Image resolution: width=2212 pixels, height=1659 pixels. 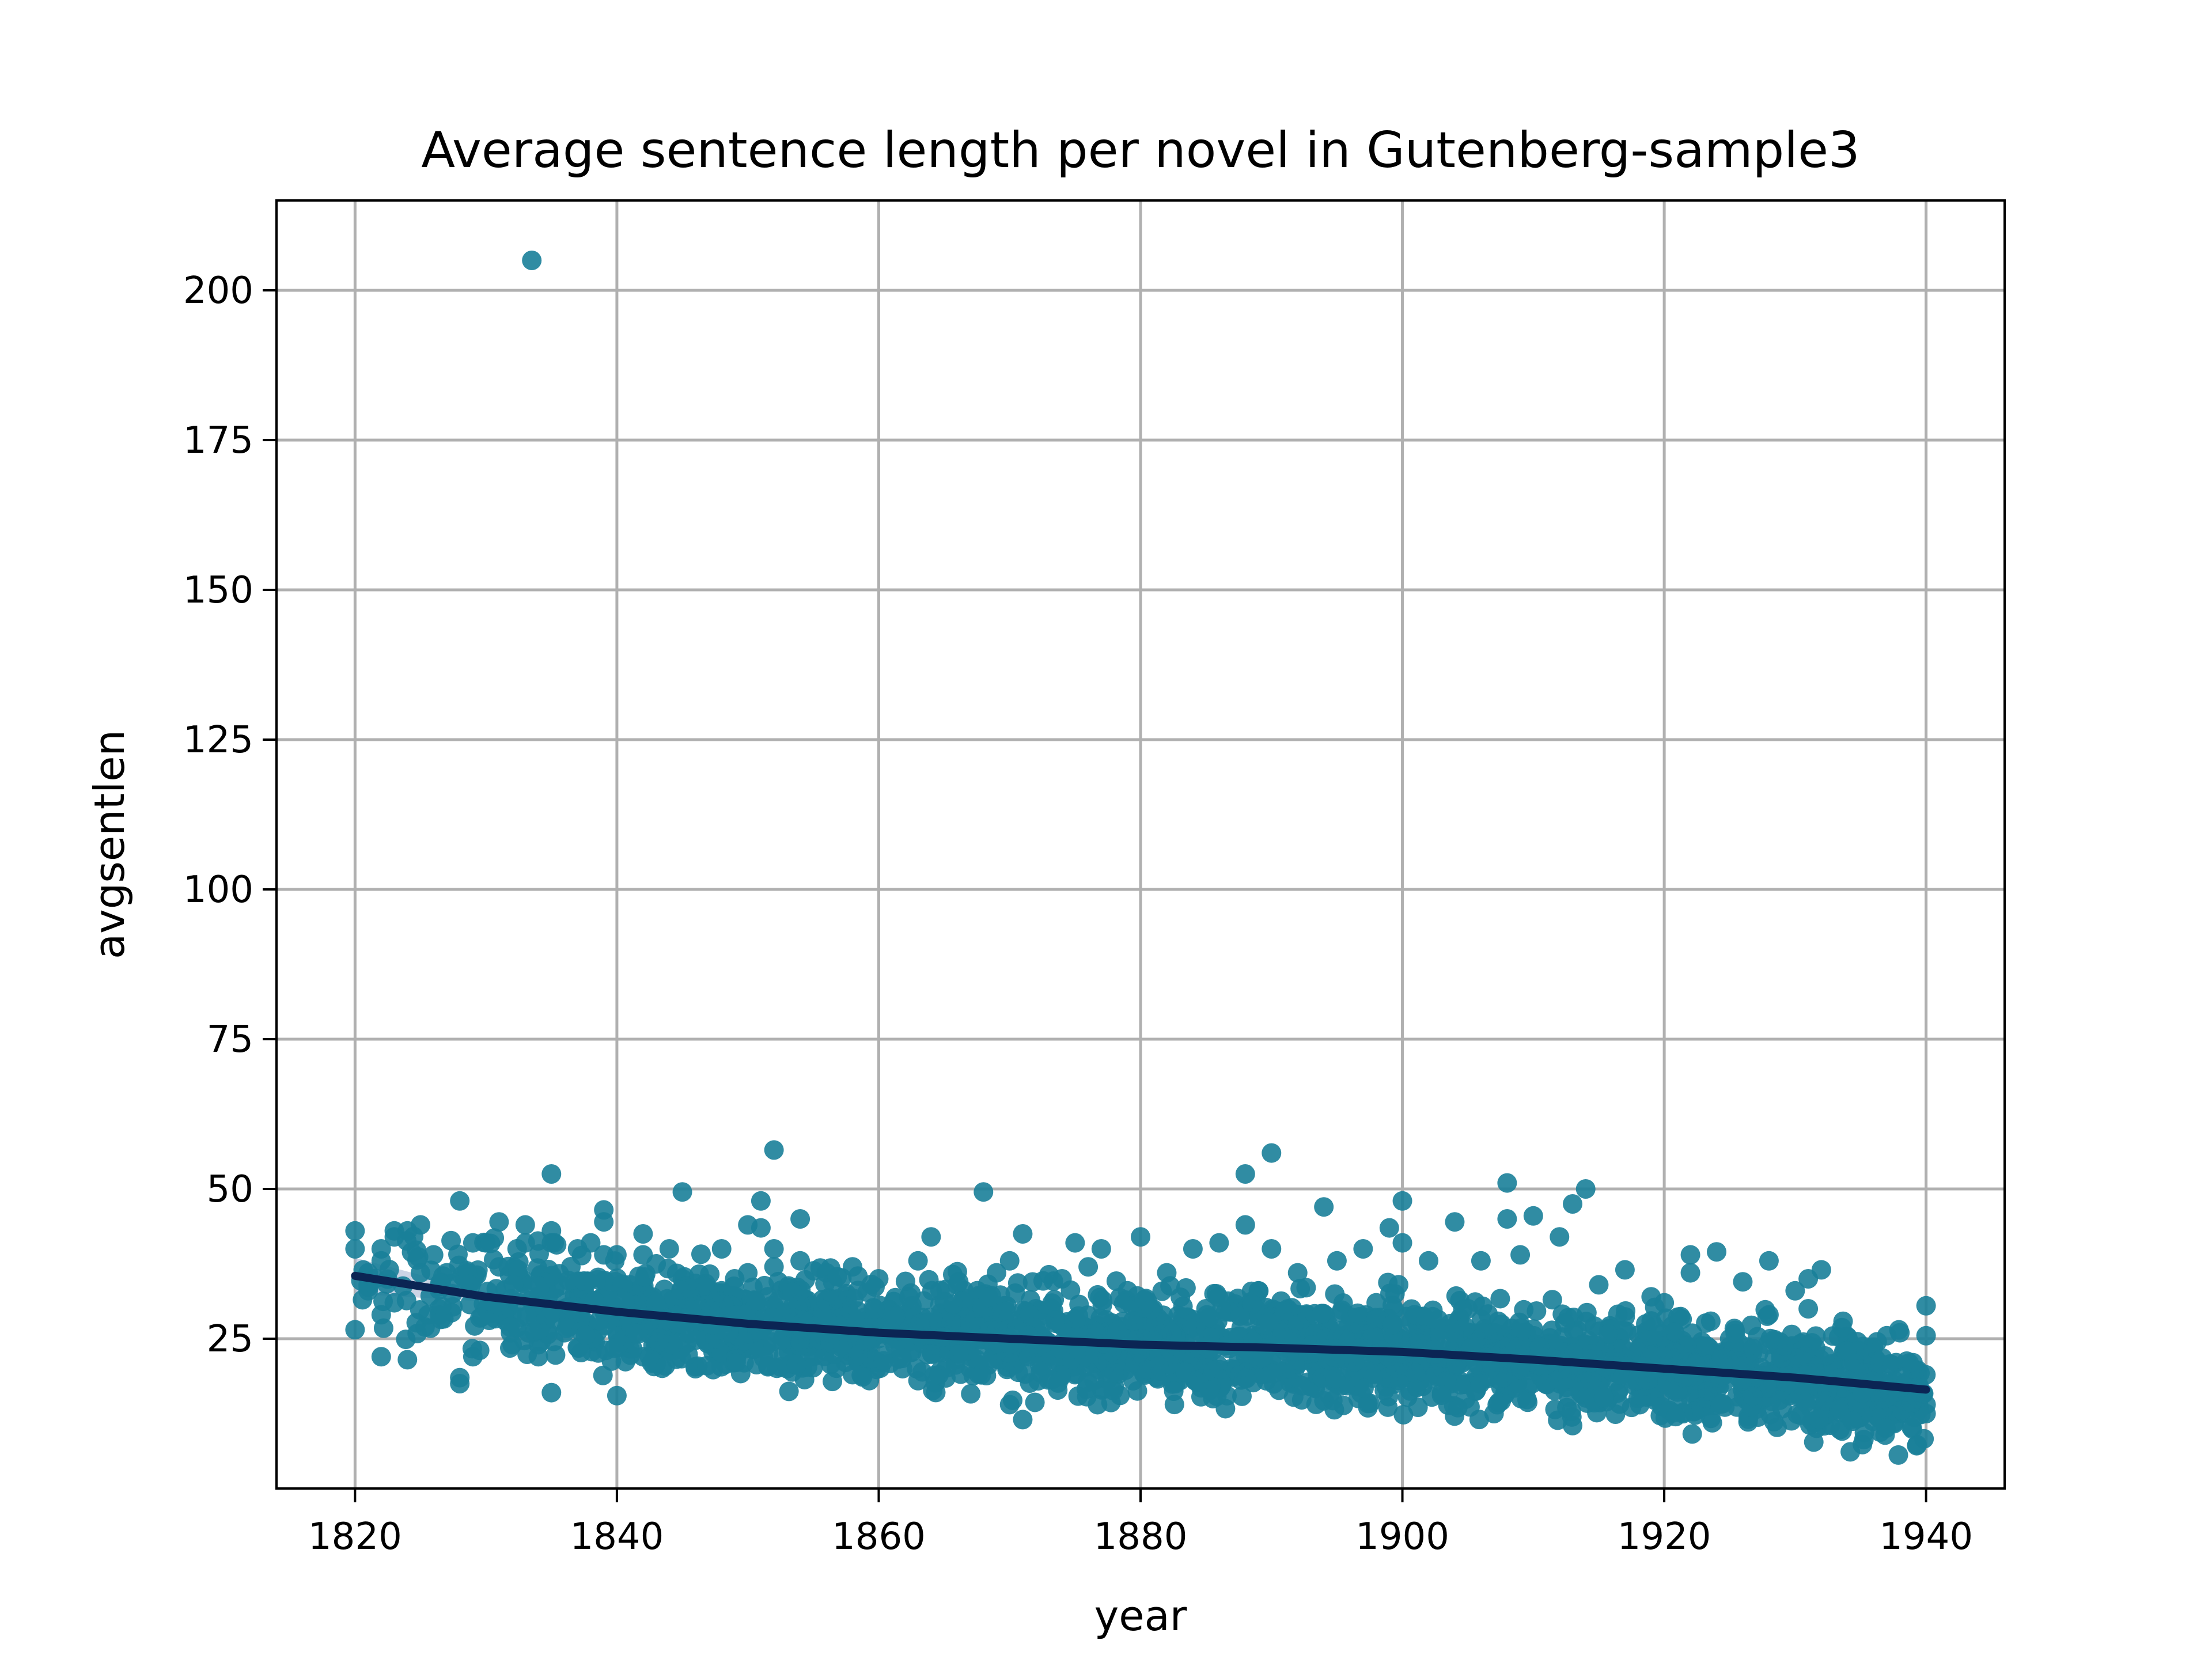 What do you see at coordinates (617, 1537) in the screenshot?
I see `x-tick-label: 1840` at bounding box center [617, 1537].